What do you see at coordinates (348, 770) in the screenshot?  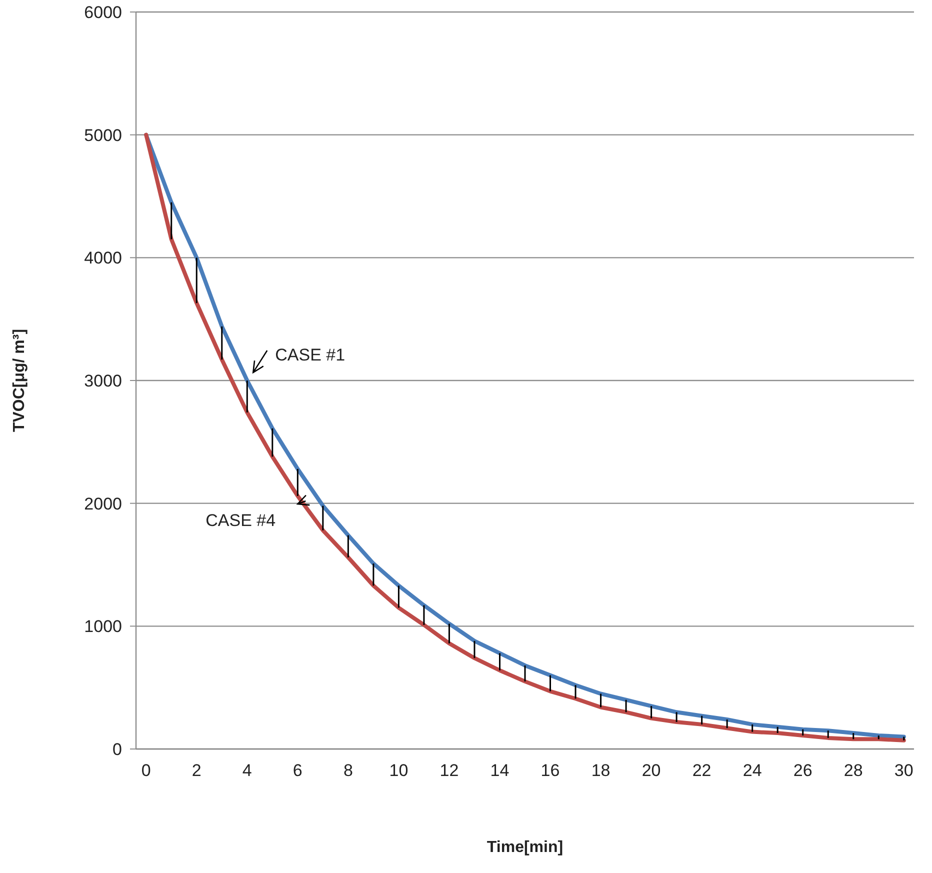 I see `x-tick-label: 8` at bounding box center [348, 770].